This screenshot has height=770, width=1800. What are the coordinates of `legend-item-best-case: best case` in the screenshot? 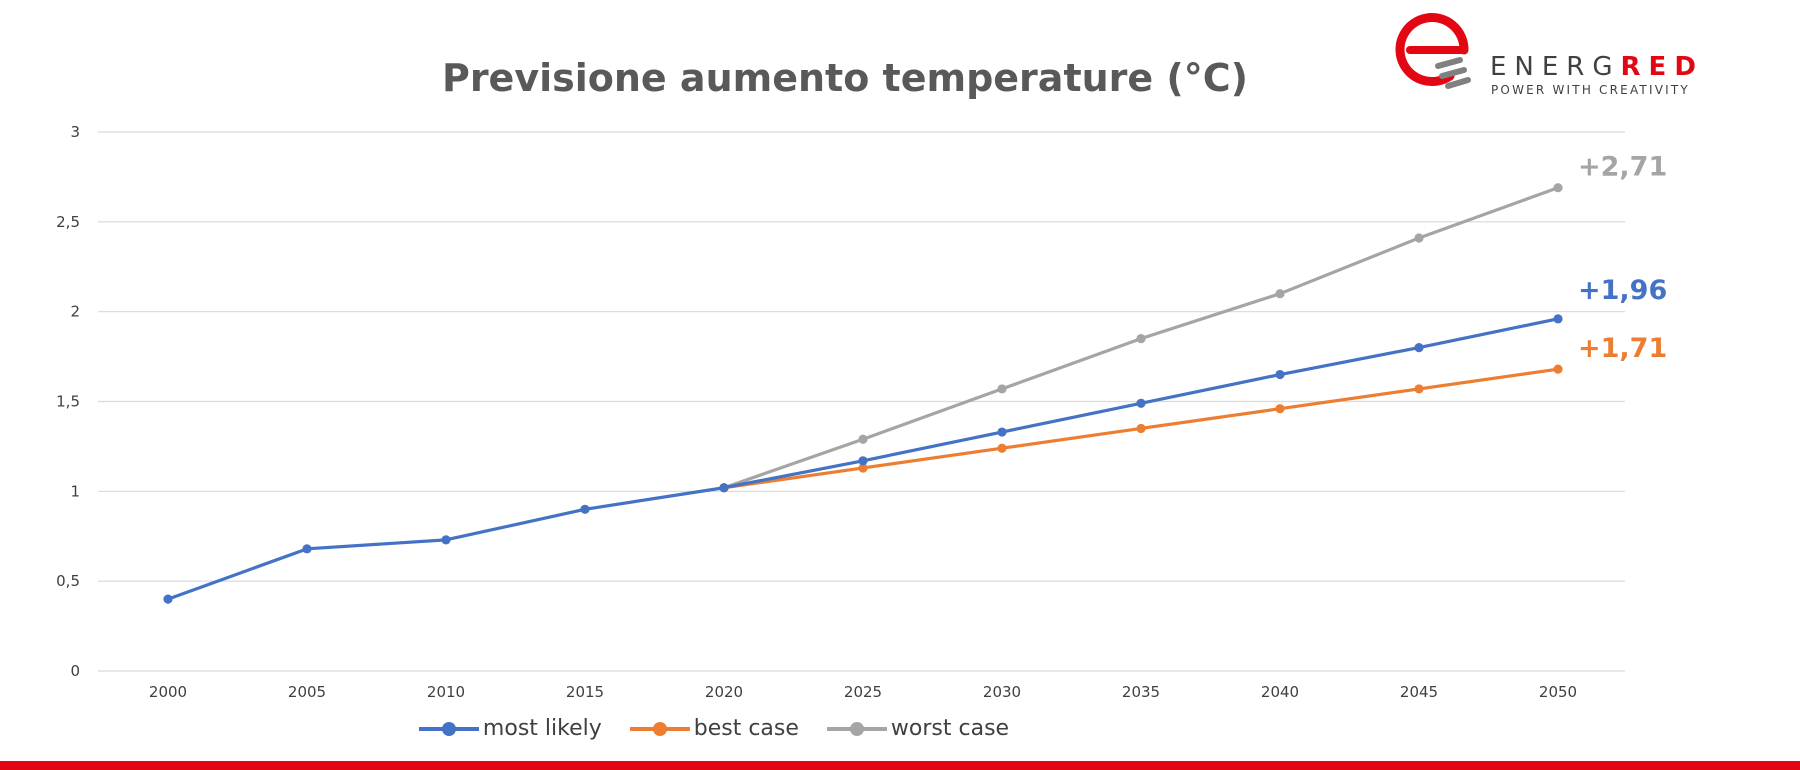 It's located at (714, 728).